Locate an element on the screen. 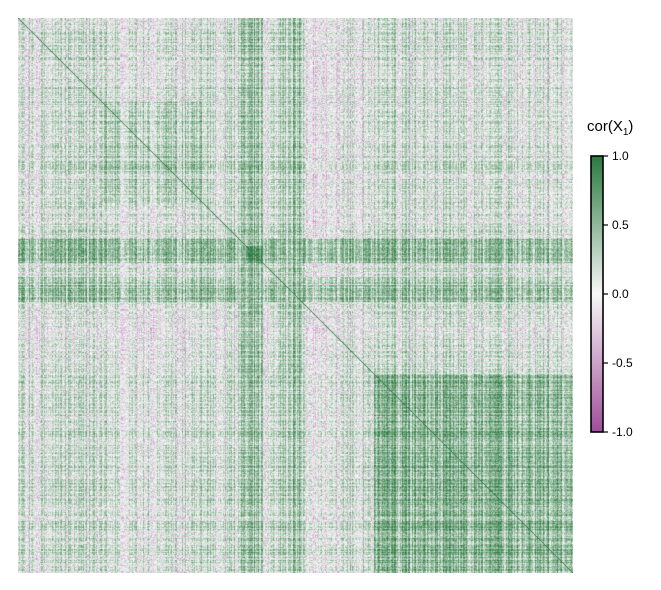 The width and height of the screenshot is (661, 590). legend-title: cor(X1) is located at coordinates (610, 128).